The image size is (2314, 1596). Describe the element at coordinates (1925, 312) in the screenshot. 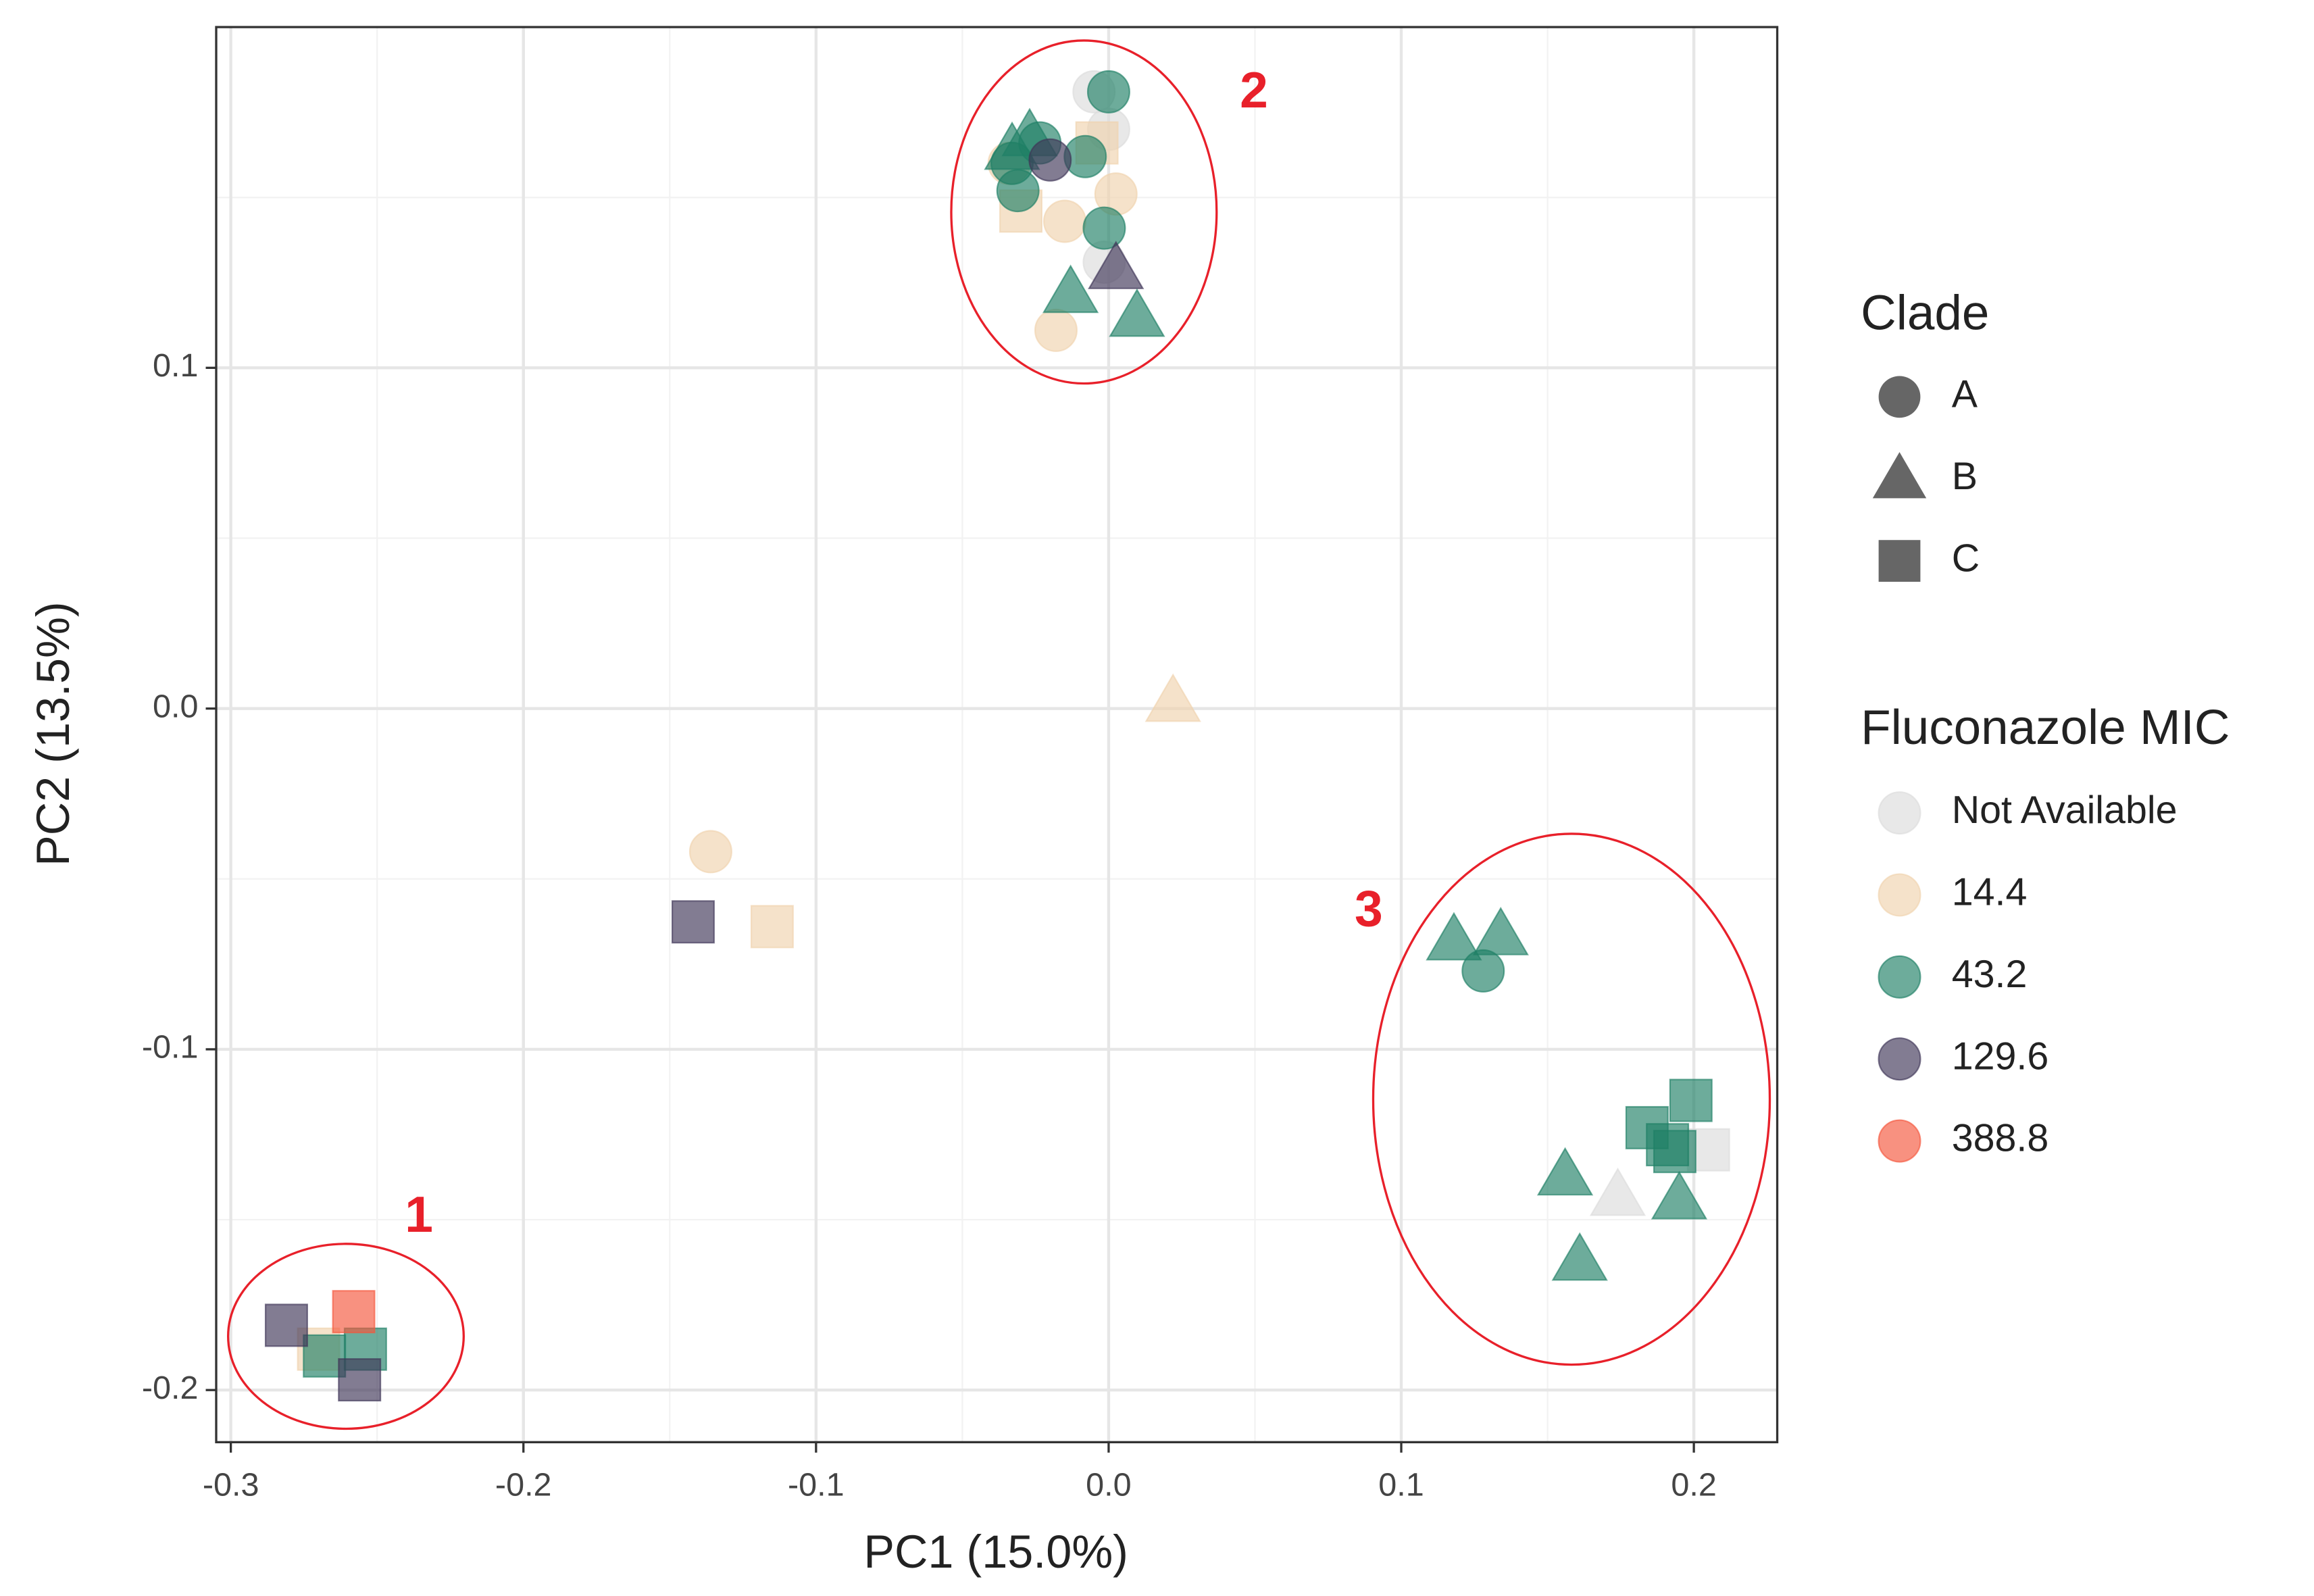

I see `shape-legend-title: Clade` at that location.